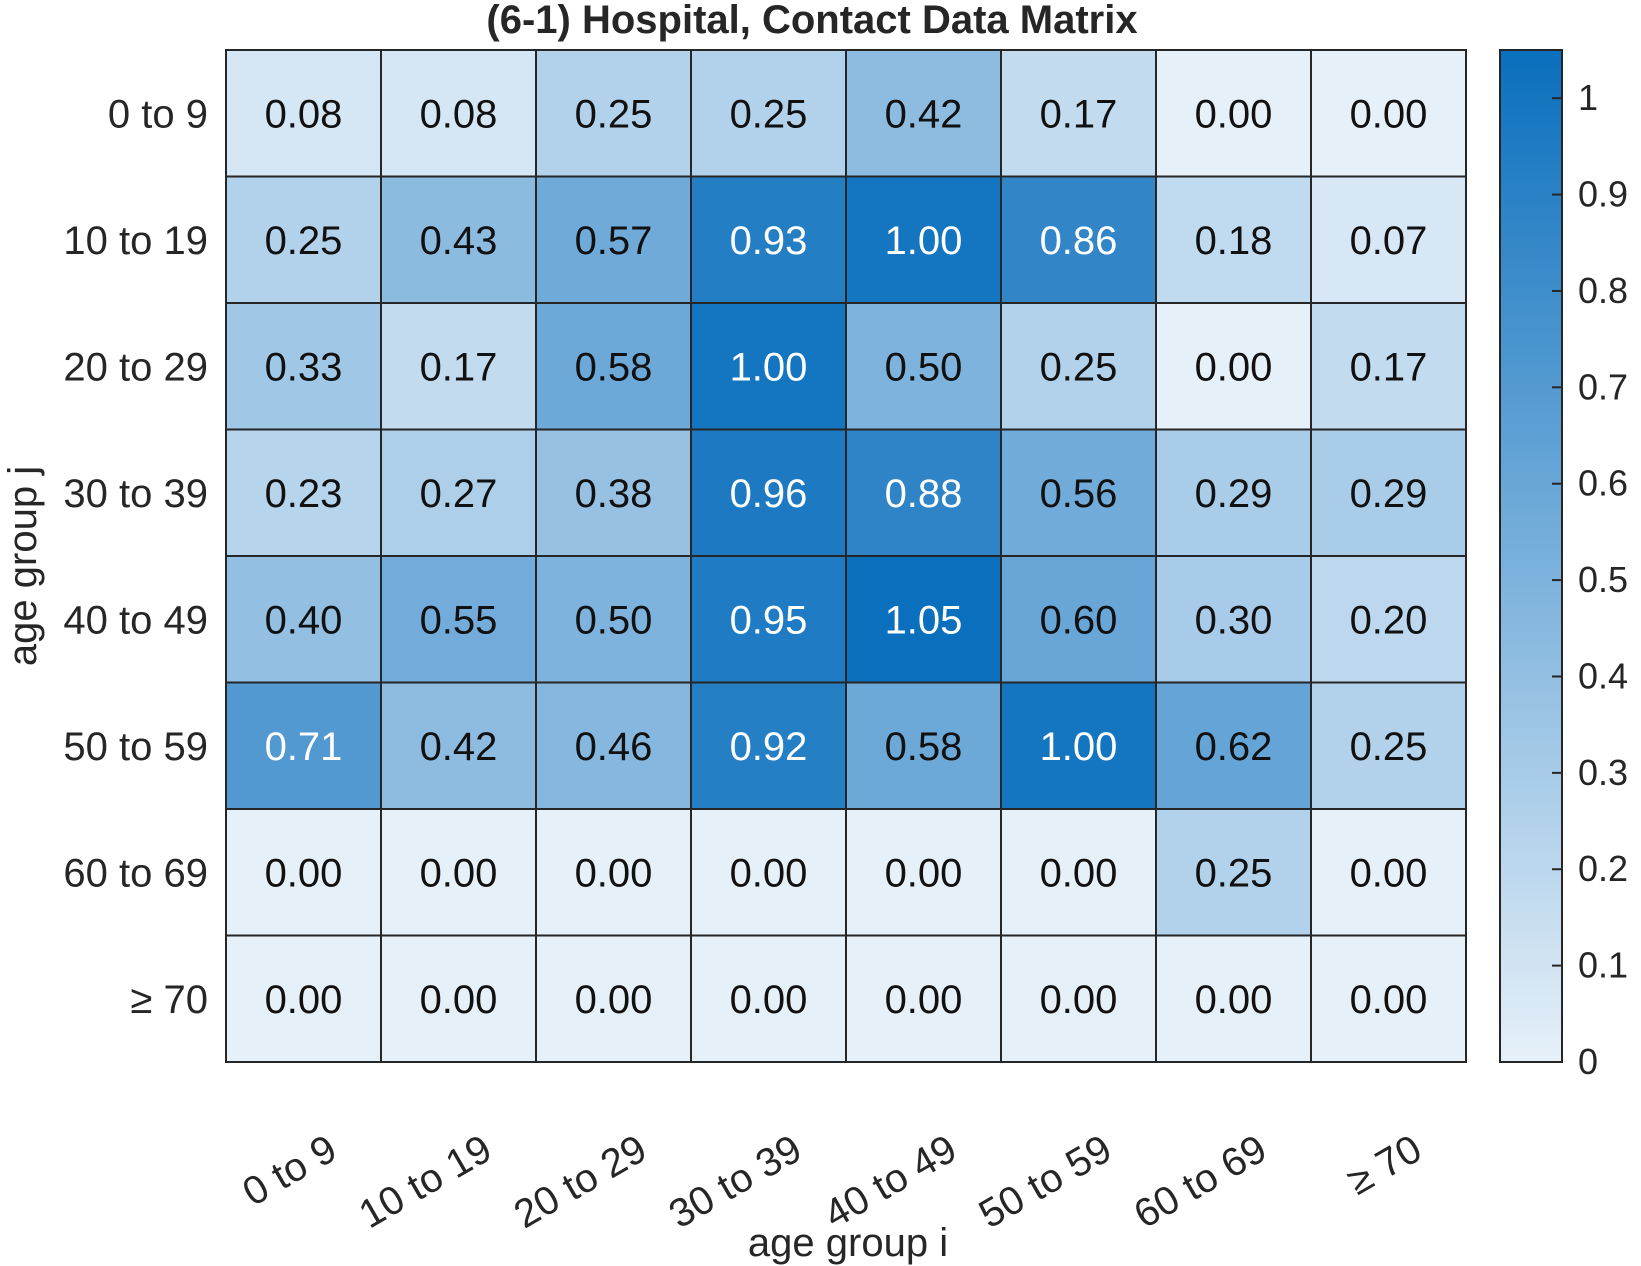 Image resolution: width=1641 pixels, height=1266 pixels. I want to click on y-tick-label: 60 to 69, so click(135, 873).